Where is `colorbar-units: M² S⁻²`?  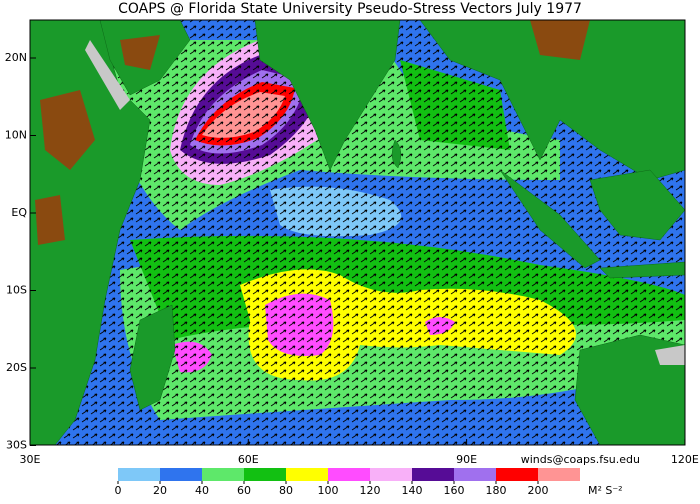 colorbar-units: M² S⁻² is located at coordinates (605, 490).